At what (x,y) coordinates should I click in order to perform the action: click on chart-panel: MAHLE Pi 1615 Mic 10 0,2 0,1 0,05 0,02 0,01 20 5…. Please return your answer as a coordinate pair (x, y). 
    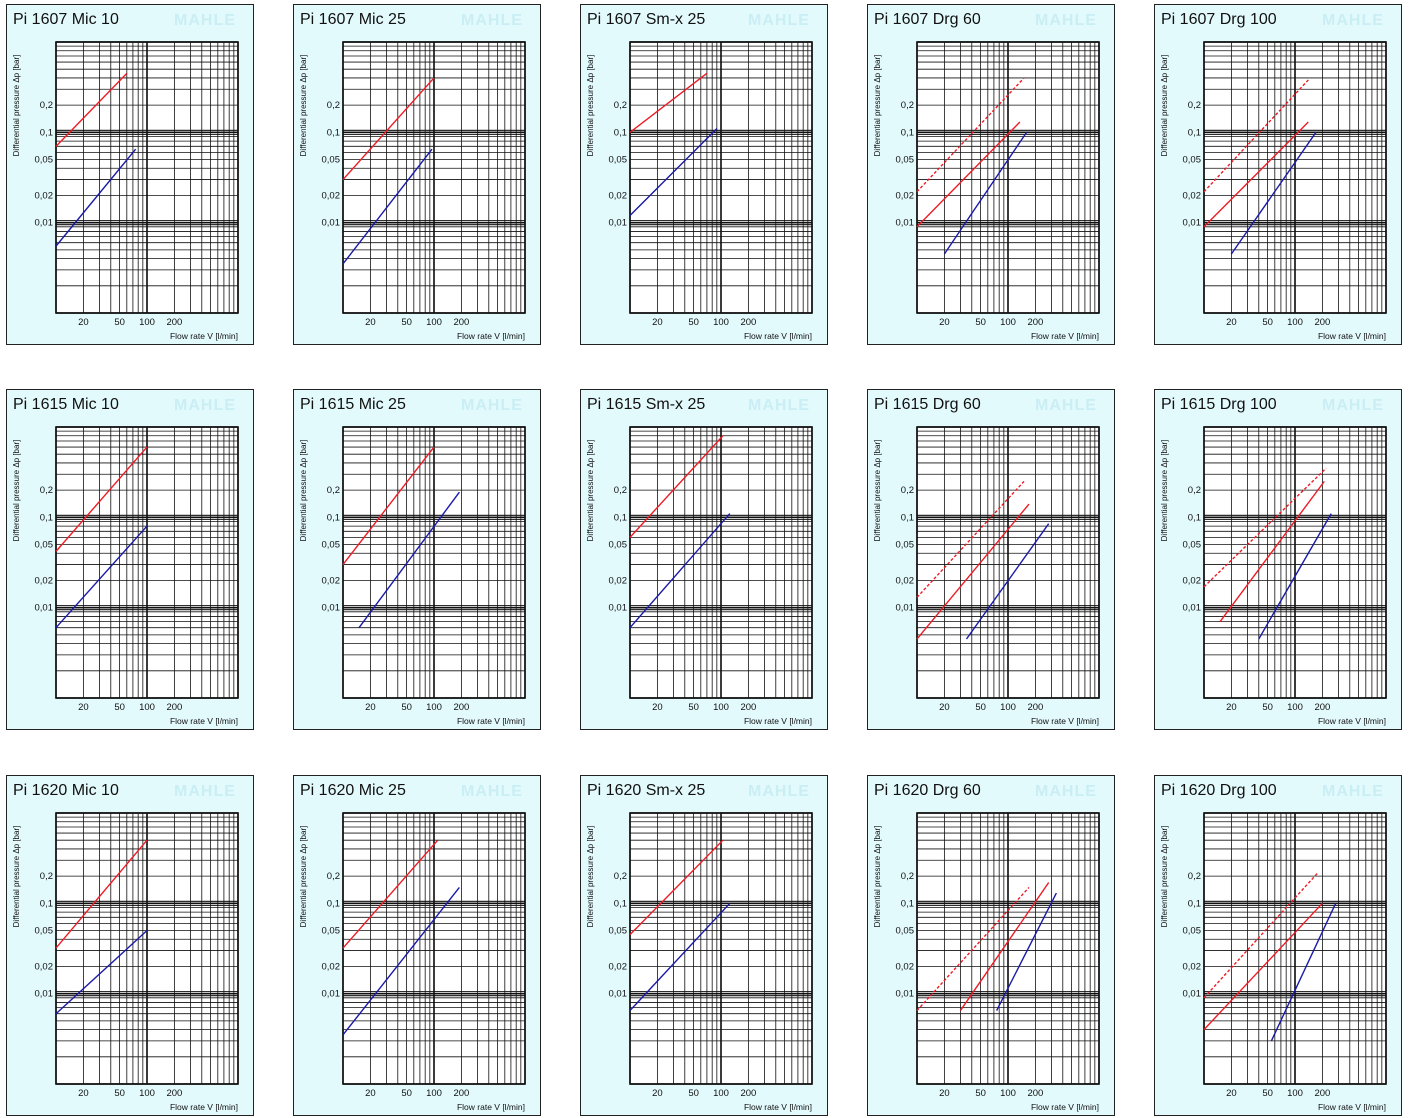
    Looking at the image, I should click on (130, 559).